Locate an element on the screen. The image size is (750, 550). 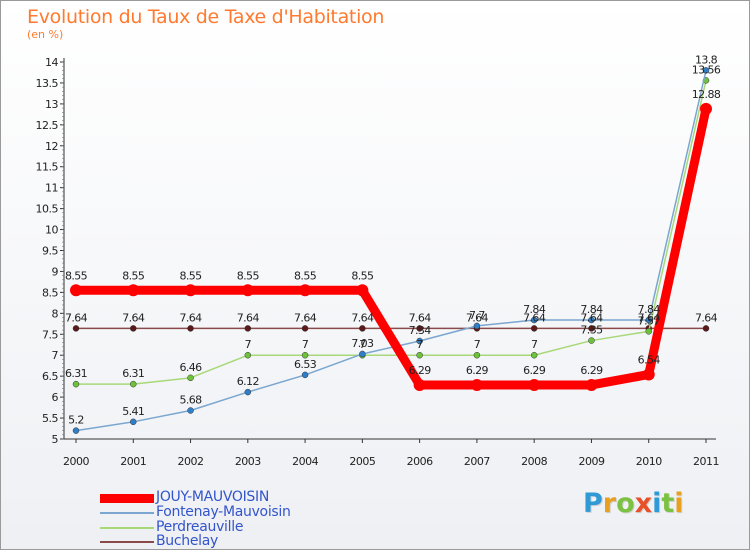
proxiti-logo: Proxiti is located at coordinates (633, 503).